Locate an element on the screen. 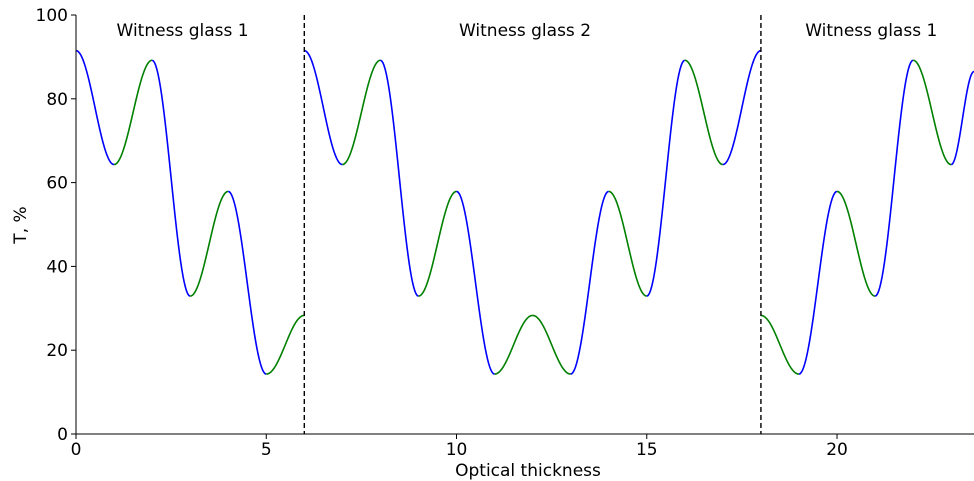 This screenshot has width=974, height=481. x-tick-label: 10 is located at coordinates (457, 450).